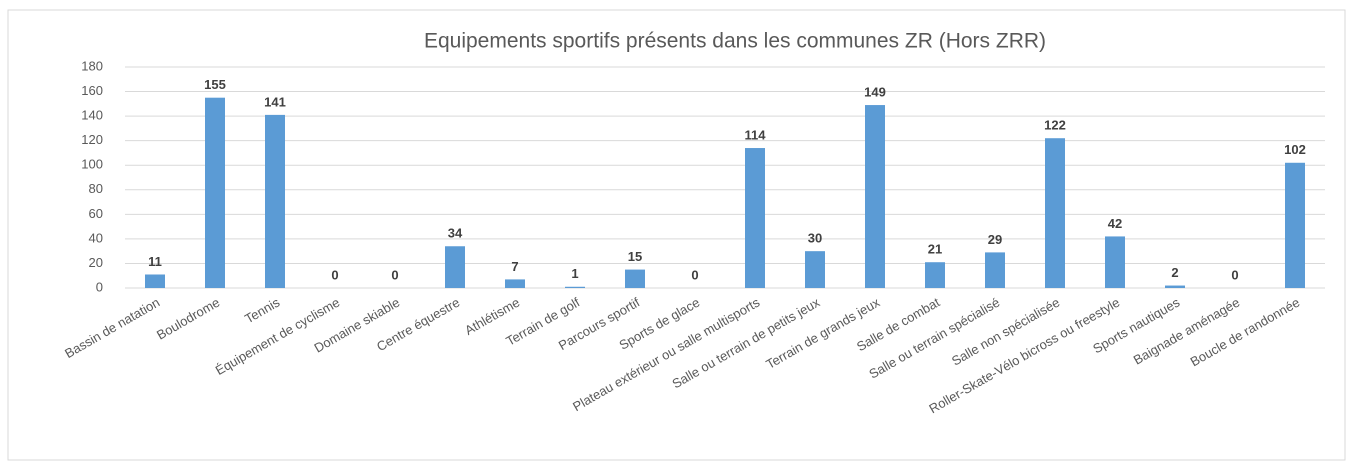 The image size is (1346, 461). I want to click on y-tick-label: 60, so click(96, 213).